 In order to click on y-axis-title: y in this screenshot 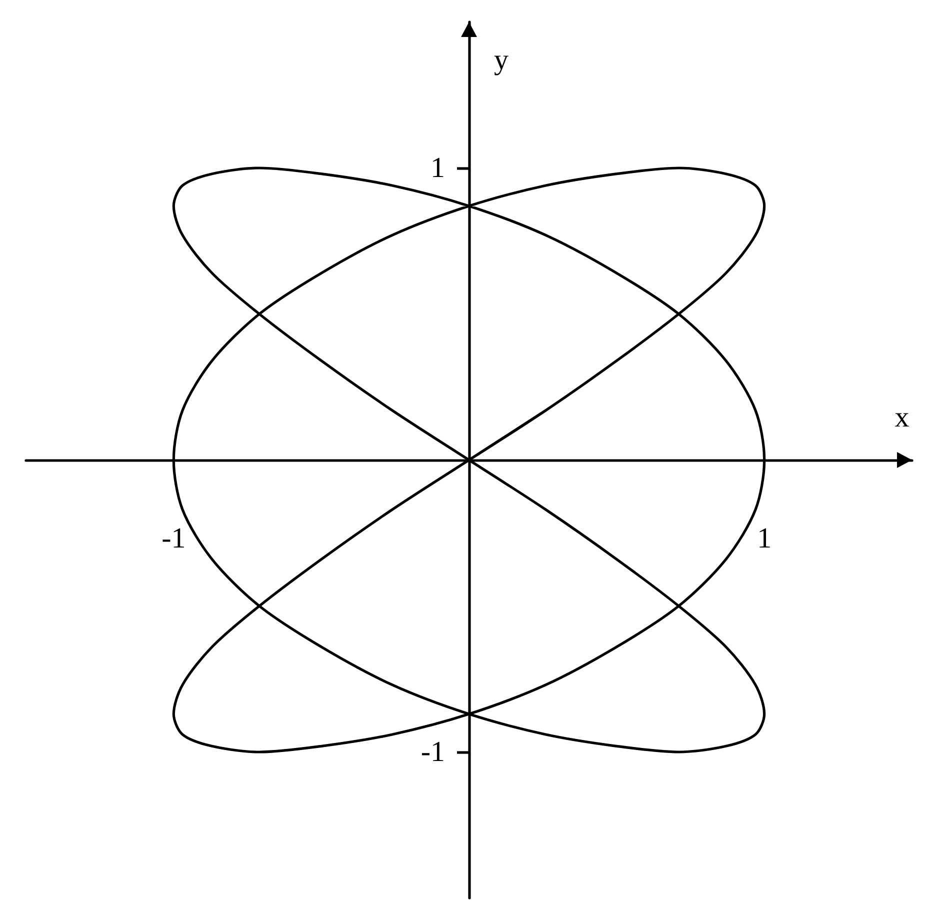, I will do `click(501, 60)`.